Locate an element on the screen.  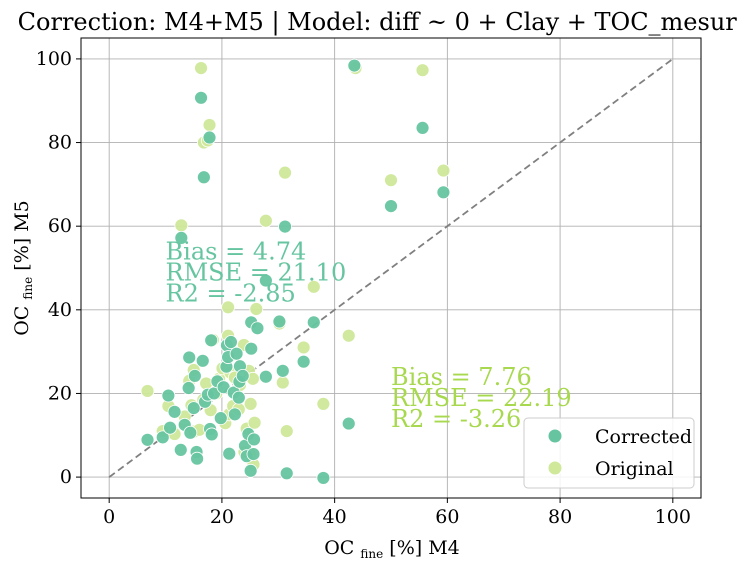
y-axis-label: OC fine [%] M5 is located at coordinates (24, 268).